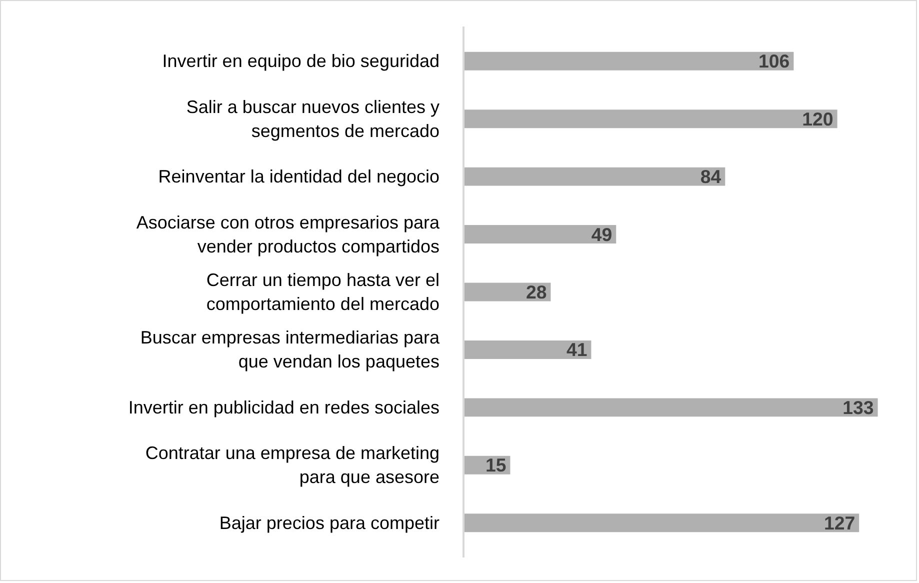  What do you see at coordinates (299, 176) in the screenshot?
I see `y-tick-label: Reinventar la identidad del negocio` at bounding box center [299, 176].